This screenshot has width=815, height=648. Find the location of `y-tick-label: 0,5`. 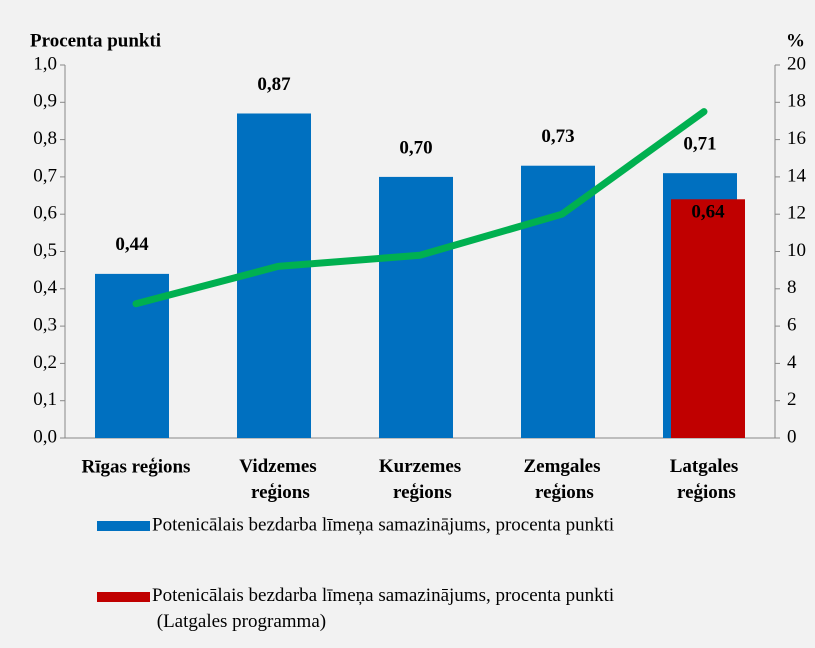

y-tick-label: 0,5 is located at coordinates (45, 250).